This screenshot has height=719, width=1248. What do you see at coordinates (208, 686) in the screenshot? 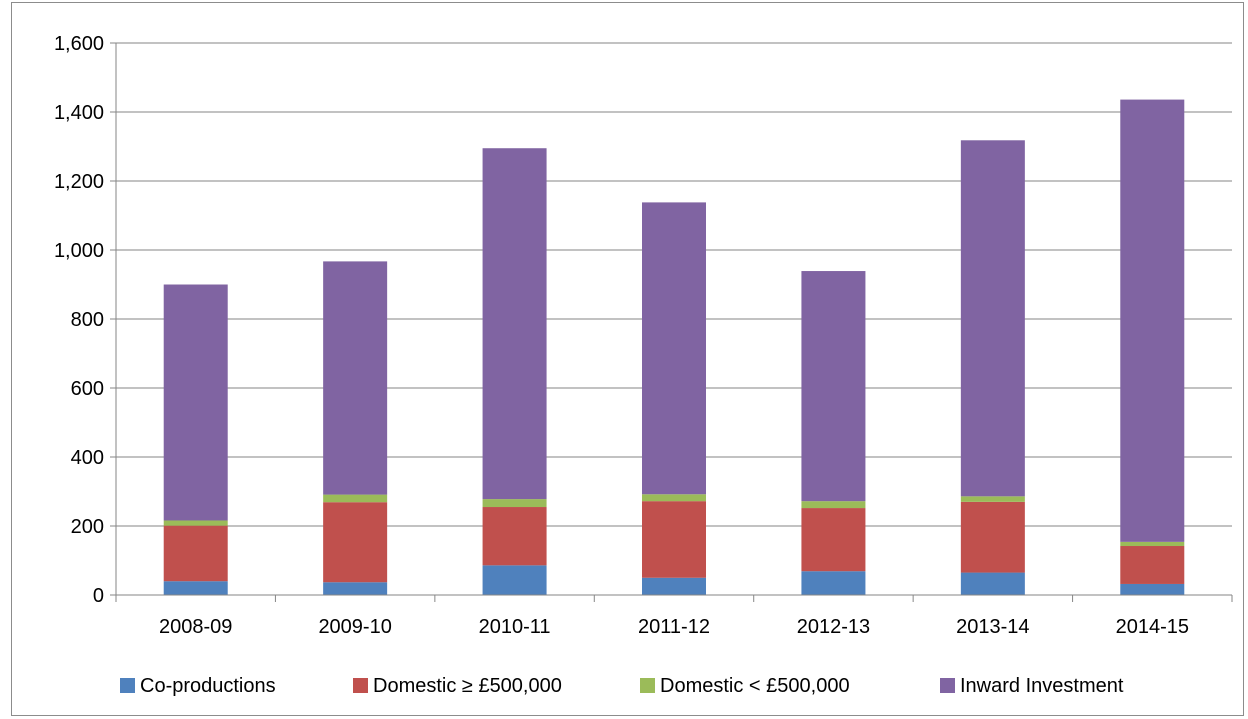
I see `legend-label: Co-productions` at bounding box center [208, 686].